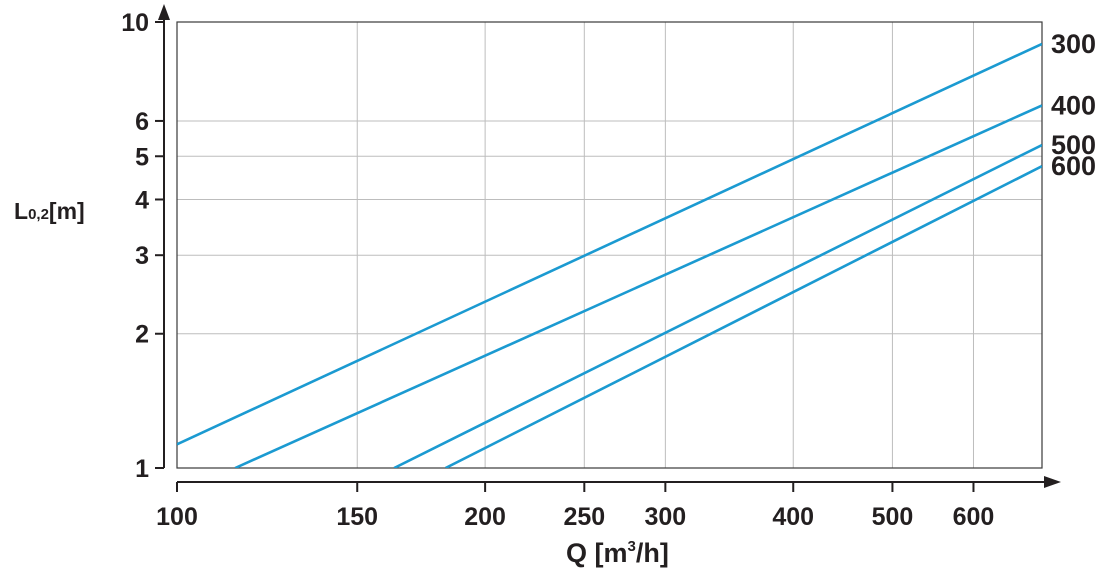  I want to click on series-label-300: 300, so click(1073, 44).